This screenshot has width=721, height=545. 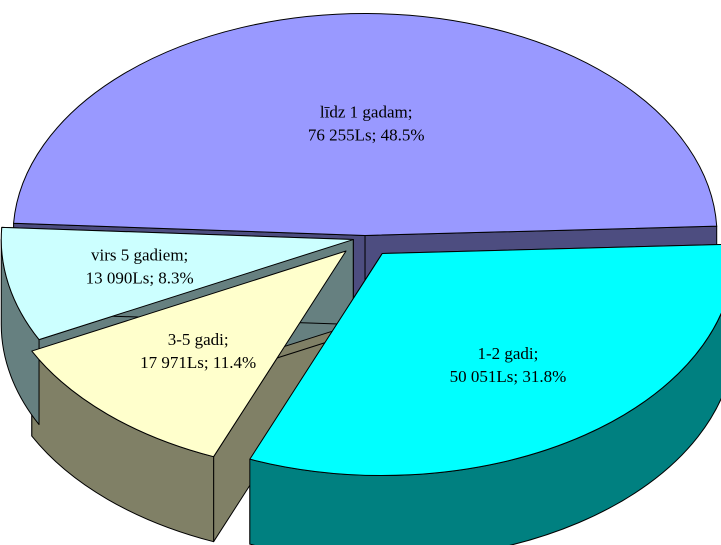 I want to click on slice-label: 1-2 gadi;, so click(x=507, y=353).